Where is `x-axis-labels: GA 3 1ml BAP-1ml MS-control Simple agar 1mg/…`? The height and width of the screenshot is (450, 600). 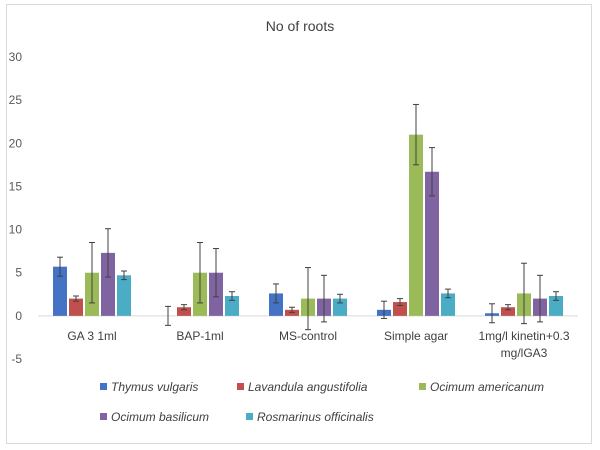
x-axis-labels: GA 3 1ml BAP-1ml MS-control Simple agar 1mg/… is located at coordinates (318, 344).